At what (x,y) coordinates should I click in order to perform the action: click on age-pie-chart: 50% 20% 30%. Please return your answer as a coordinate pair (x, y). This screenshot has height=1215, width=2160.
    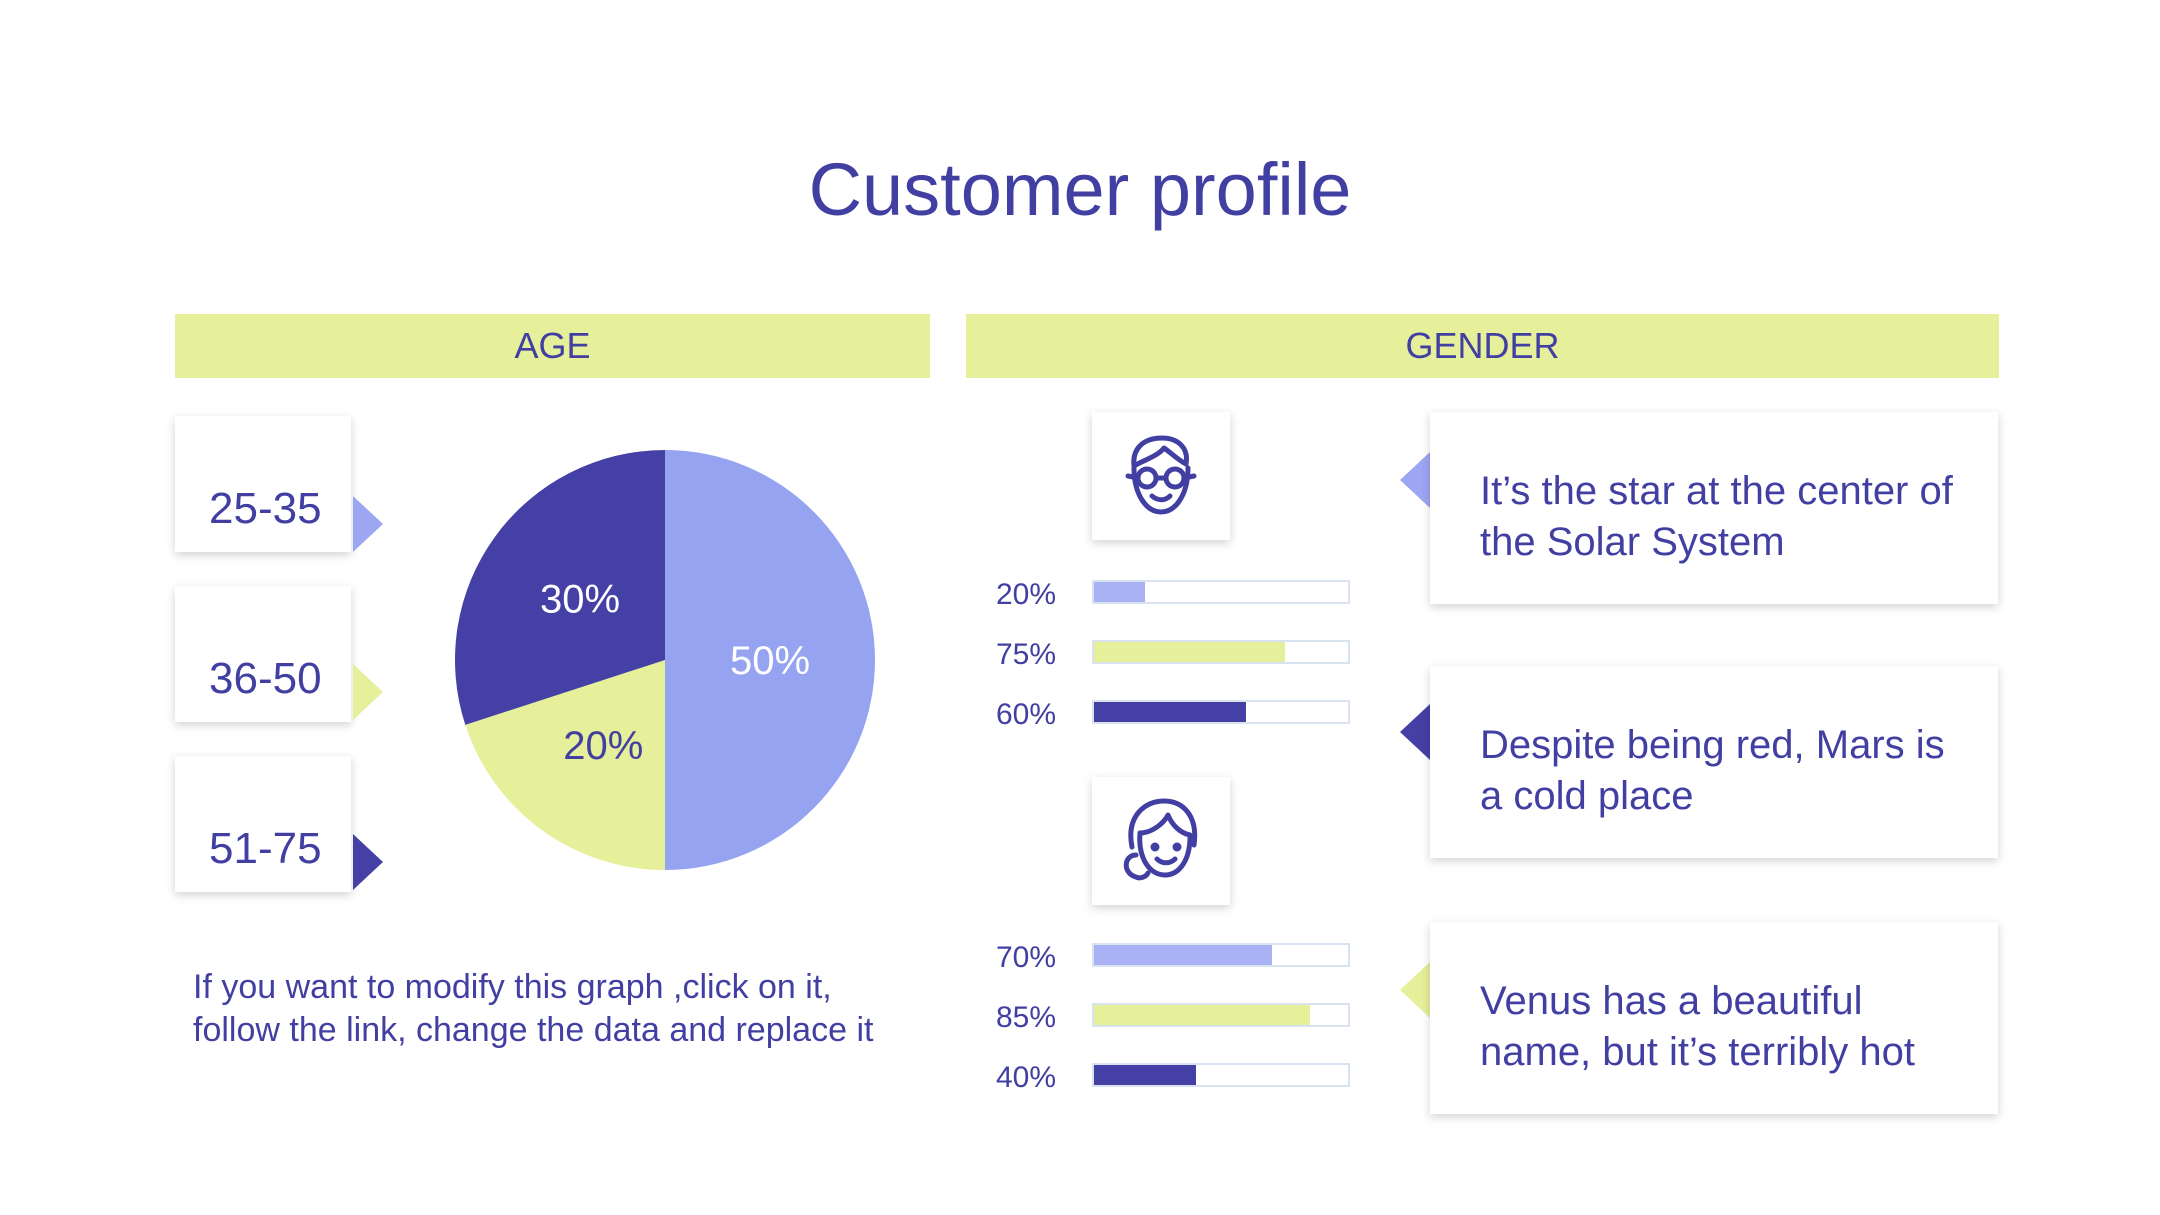
    Looking at the image, I should click on (665, 660).